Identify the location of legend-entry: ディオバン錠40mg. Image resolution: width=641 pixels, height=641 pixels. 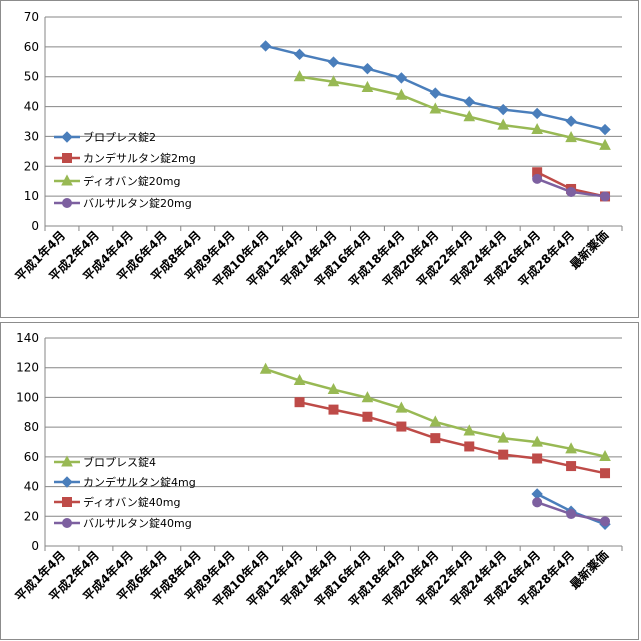
(117, 502).